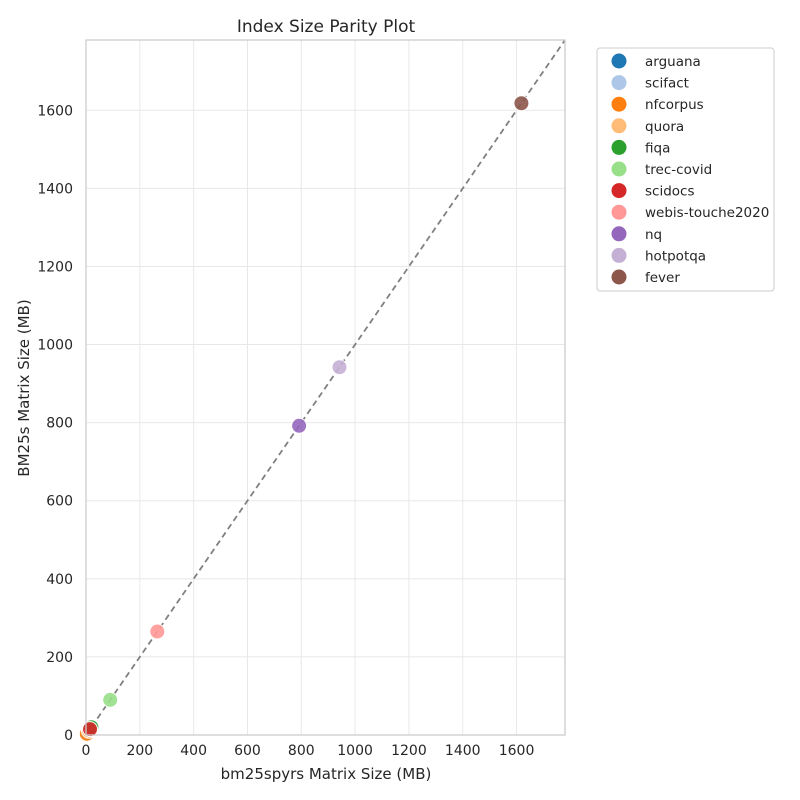 This screenshot has width=800, height=800. Describe the element at coordinates (662, 278) in the screenshot. I see `legend-label-fever: fever` at that location.